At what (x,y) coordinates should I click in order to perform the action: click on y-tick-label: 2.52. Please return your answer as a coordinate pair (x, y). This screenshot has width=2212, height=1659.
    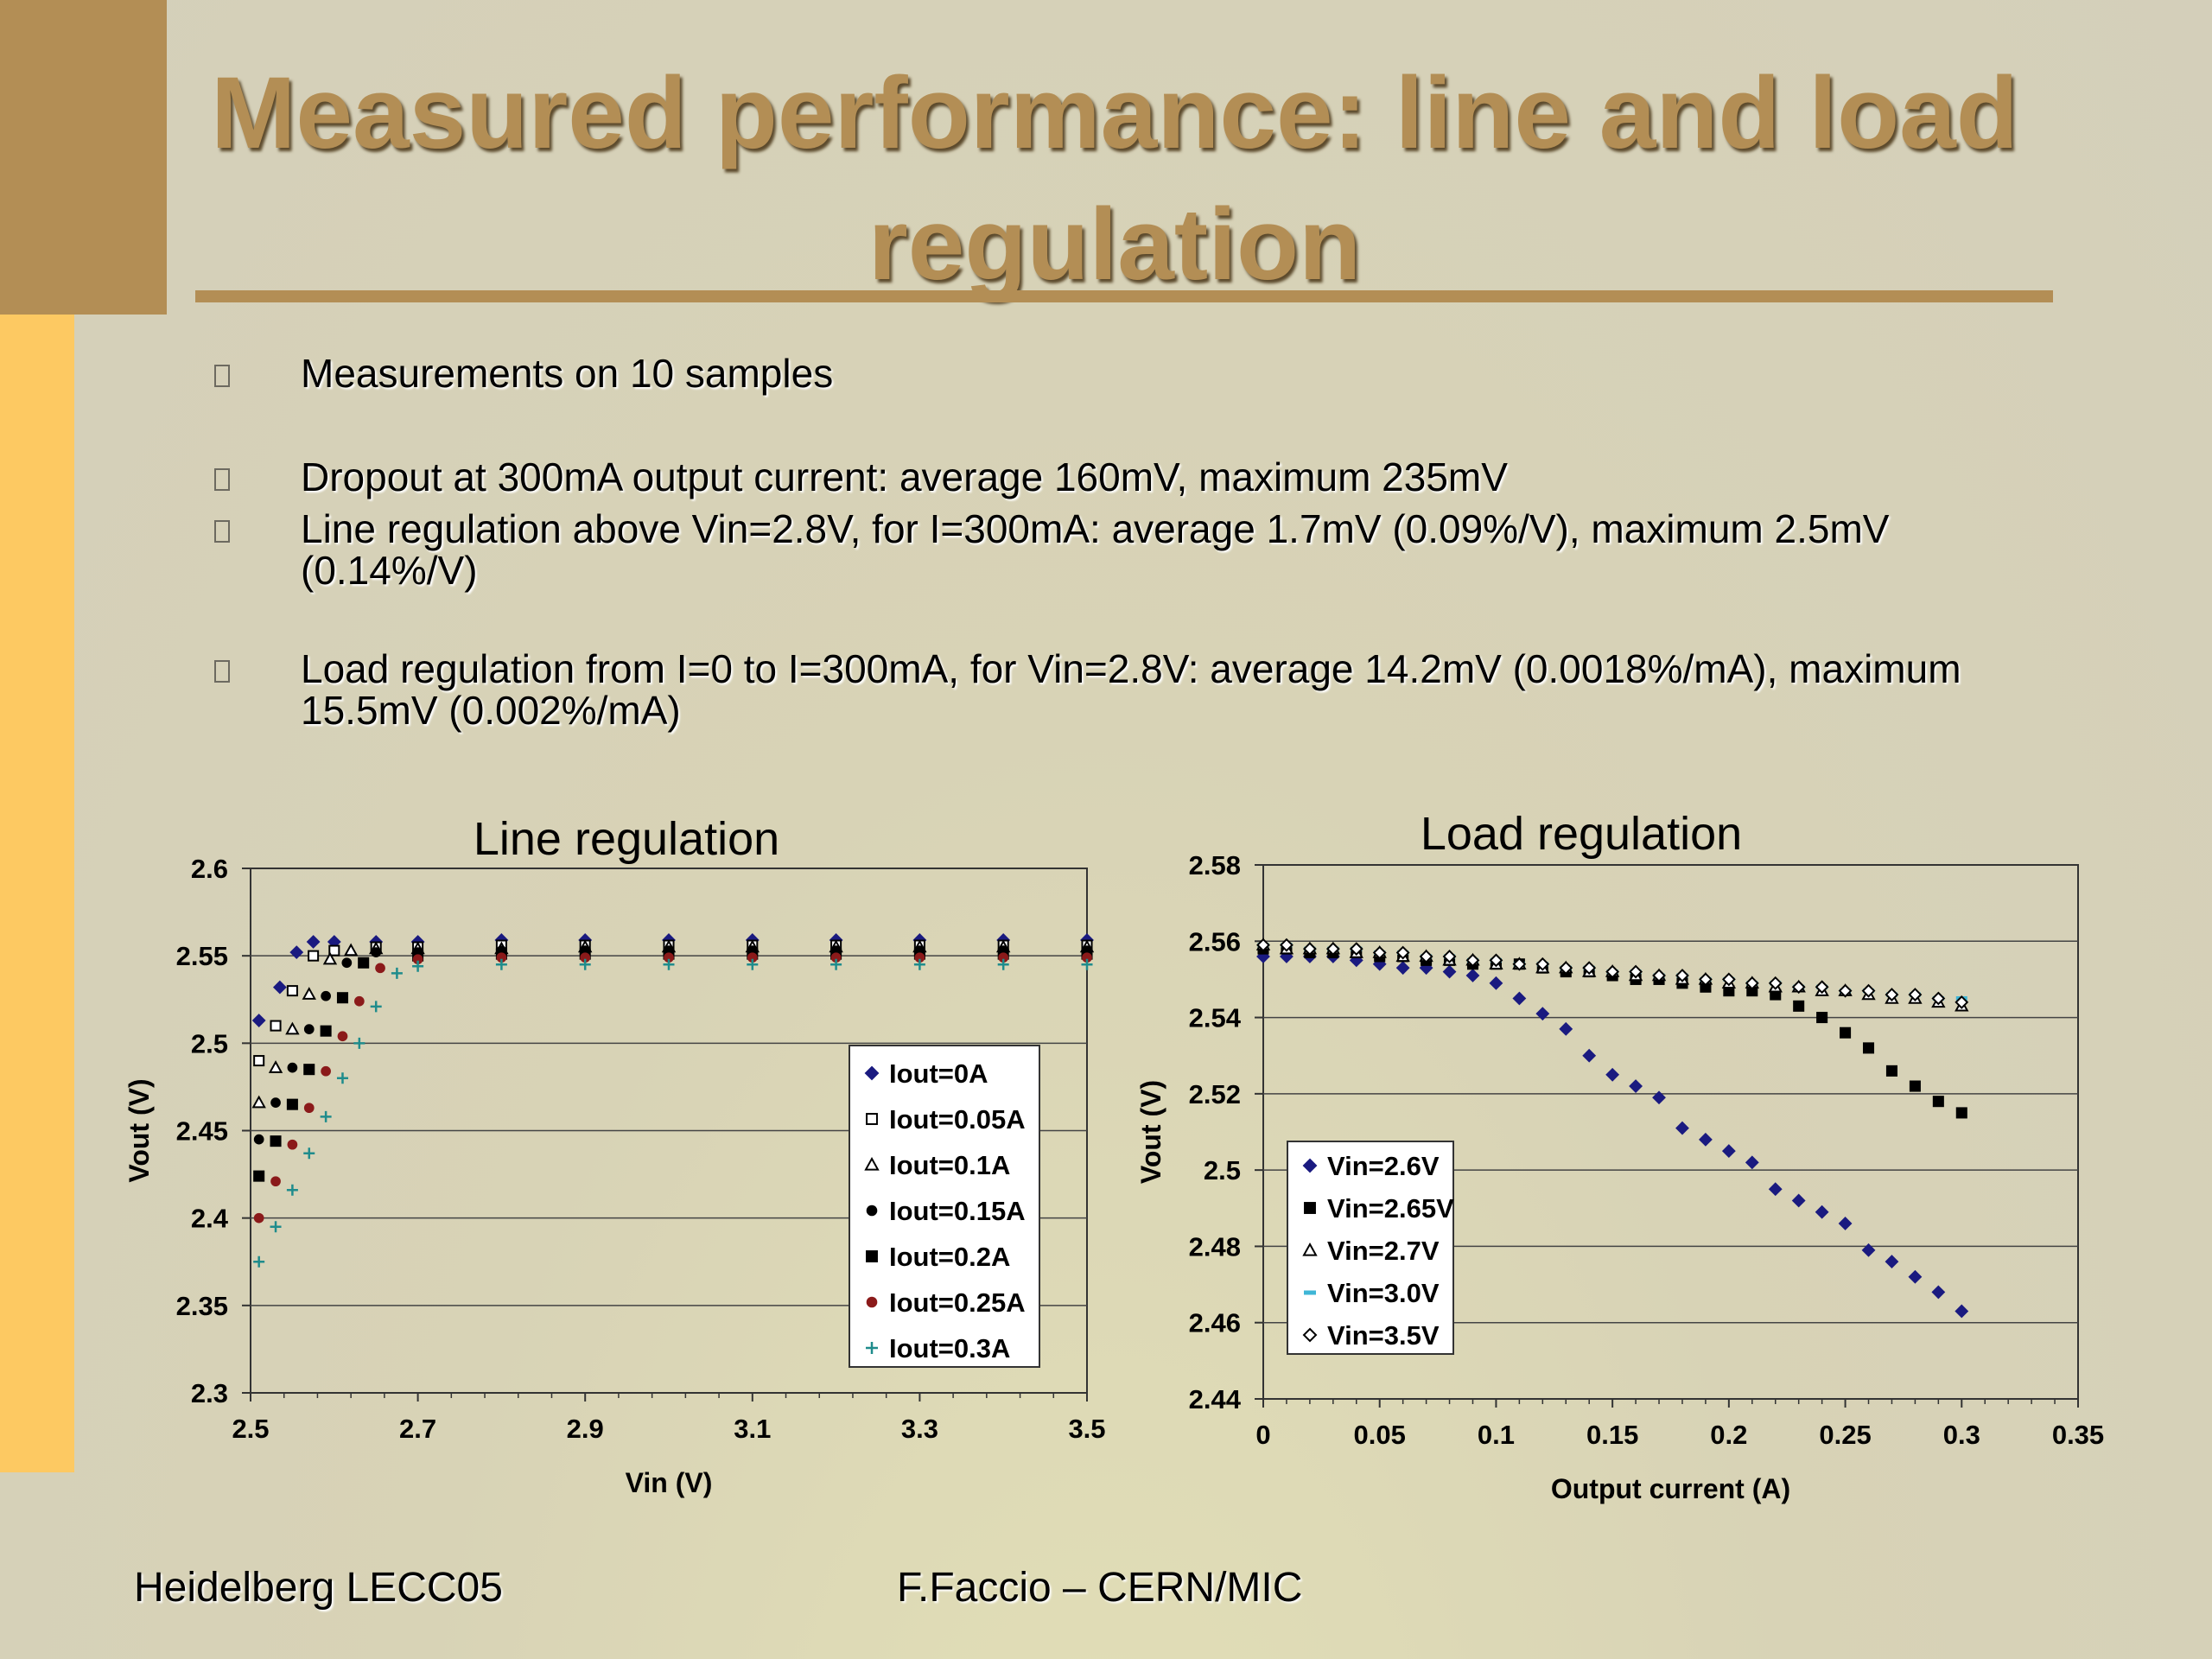
    Looking at the image, I should click on (1215, 1094).